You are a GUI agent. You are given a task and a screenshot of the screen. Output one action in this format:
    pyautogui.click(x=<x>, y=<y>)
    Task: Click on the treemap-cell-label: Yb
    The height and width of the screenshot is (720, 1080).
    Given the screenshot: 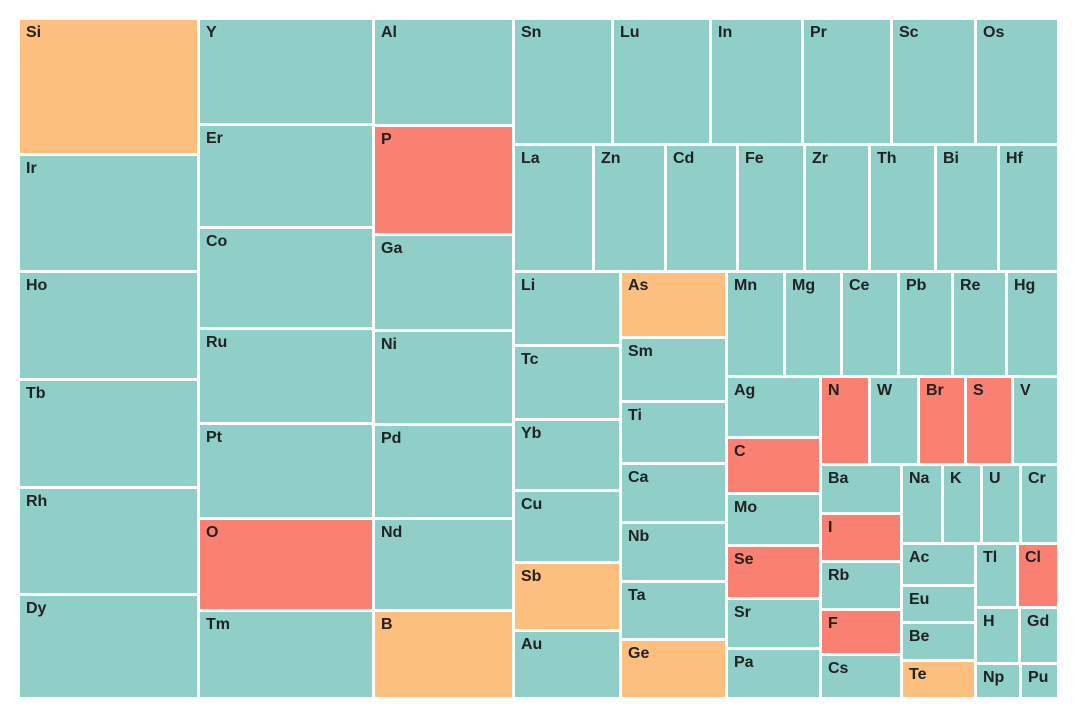 What is the action you would take?
    pyautogui.click(x=531, y=433)
    